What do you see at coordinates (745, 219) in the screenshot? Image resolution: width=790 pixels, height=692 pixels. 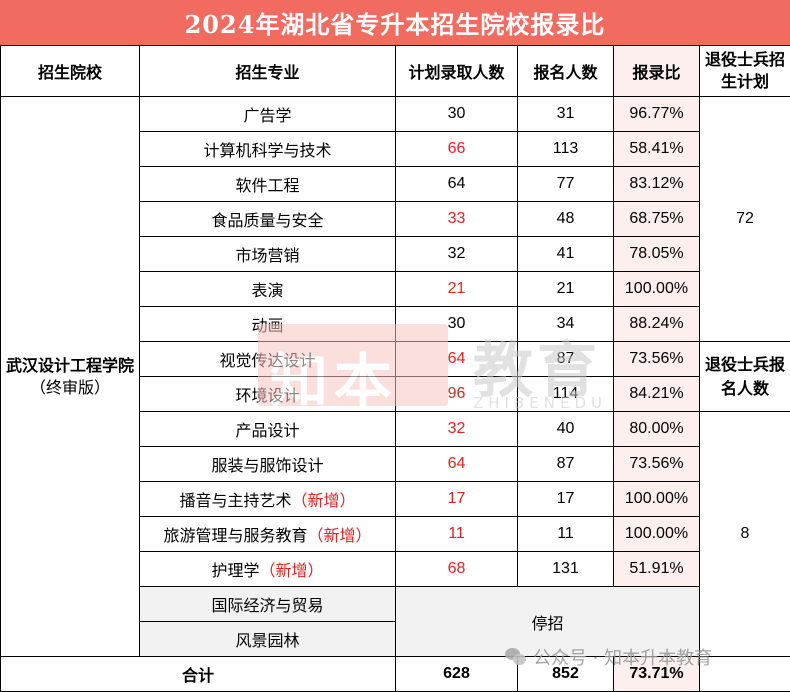 I see `veteran-plan-value: 72` at bounding box center [745, 219].